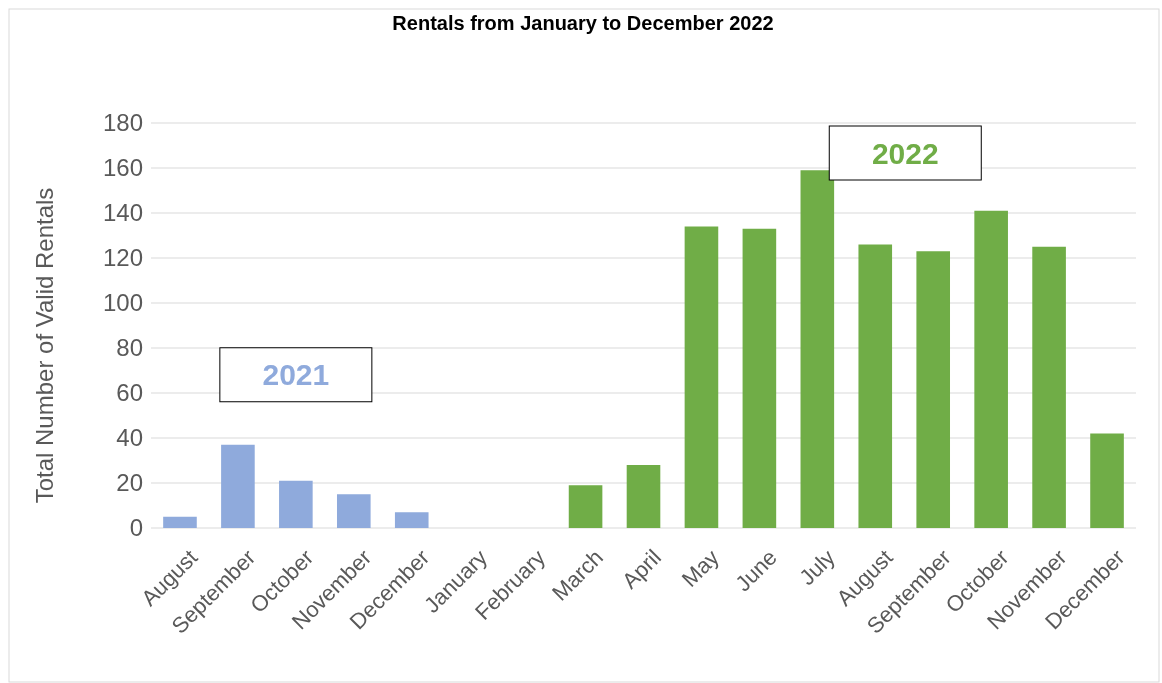  What do you see at coordinates (122, 213) in the screenshot?
I see `y-tick-label: 140` at bounding box center [122, 213].